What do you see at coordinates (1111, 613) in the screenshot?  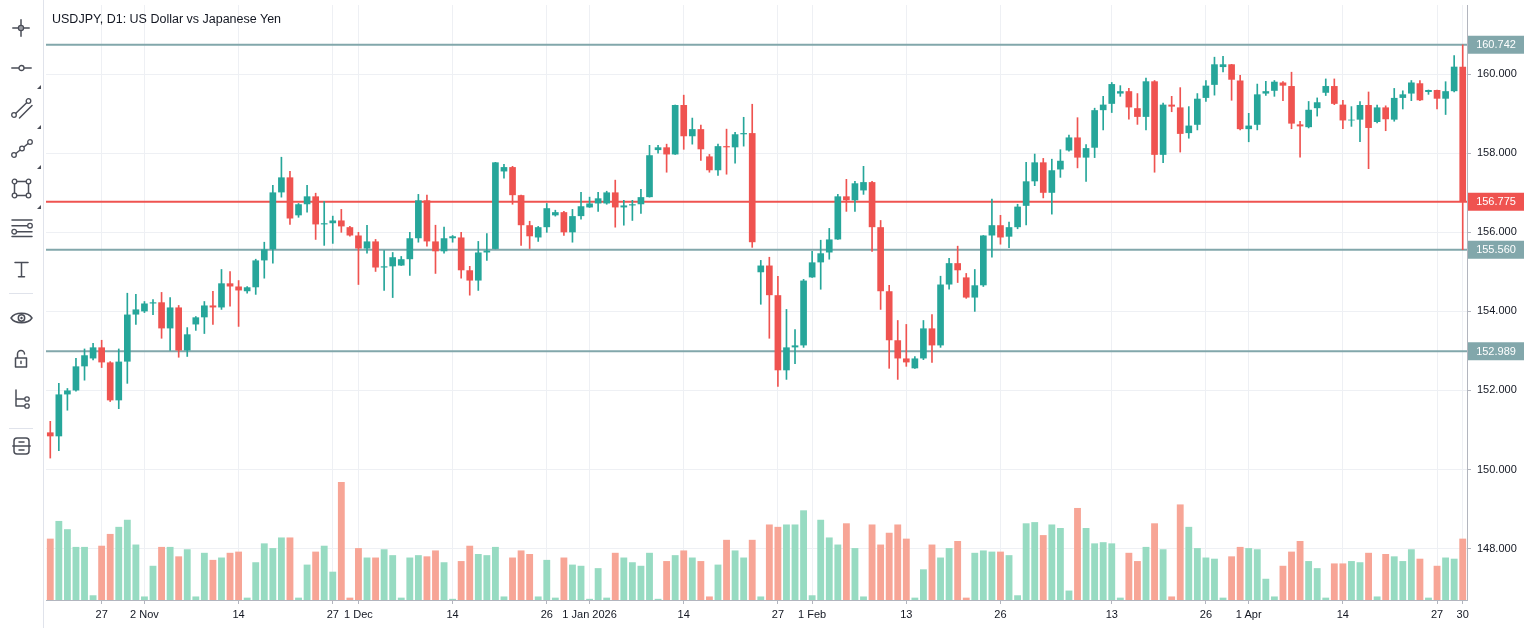 I see `x-tick-label: 13` at bounding box center [1111, 613].